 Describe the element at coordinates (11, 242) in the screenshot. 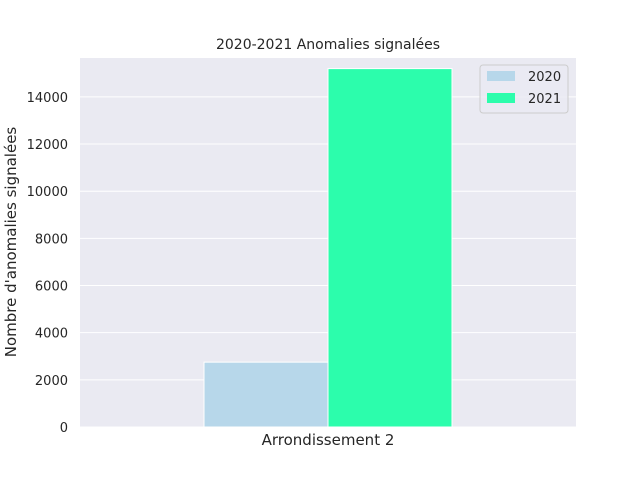

I see `y-axis-label: Nombre d'anomalies signalées` at that location.